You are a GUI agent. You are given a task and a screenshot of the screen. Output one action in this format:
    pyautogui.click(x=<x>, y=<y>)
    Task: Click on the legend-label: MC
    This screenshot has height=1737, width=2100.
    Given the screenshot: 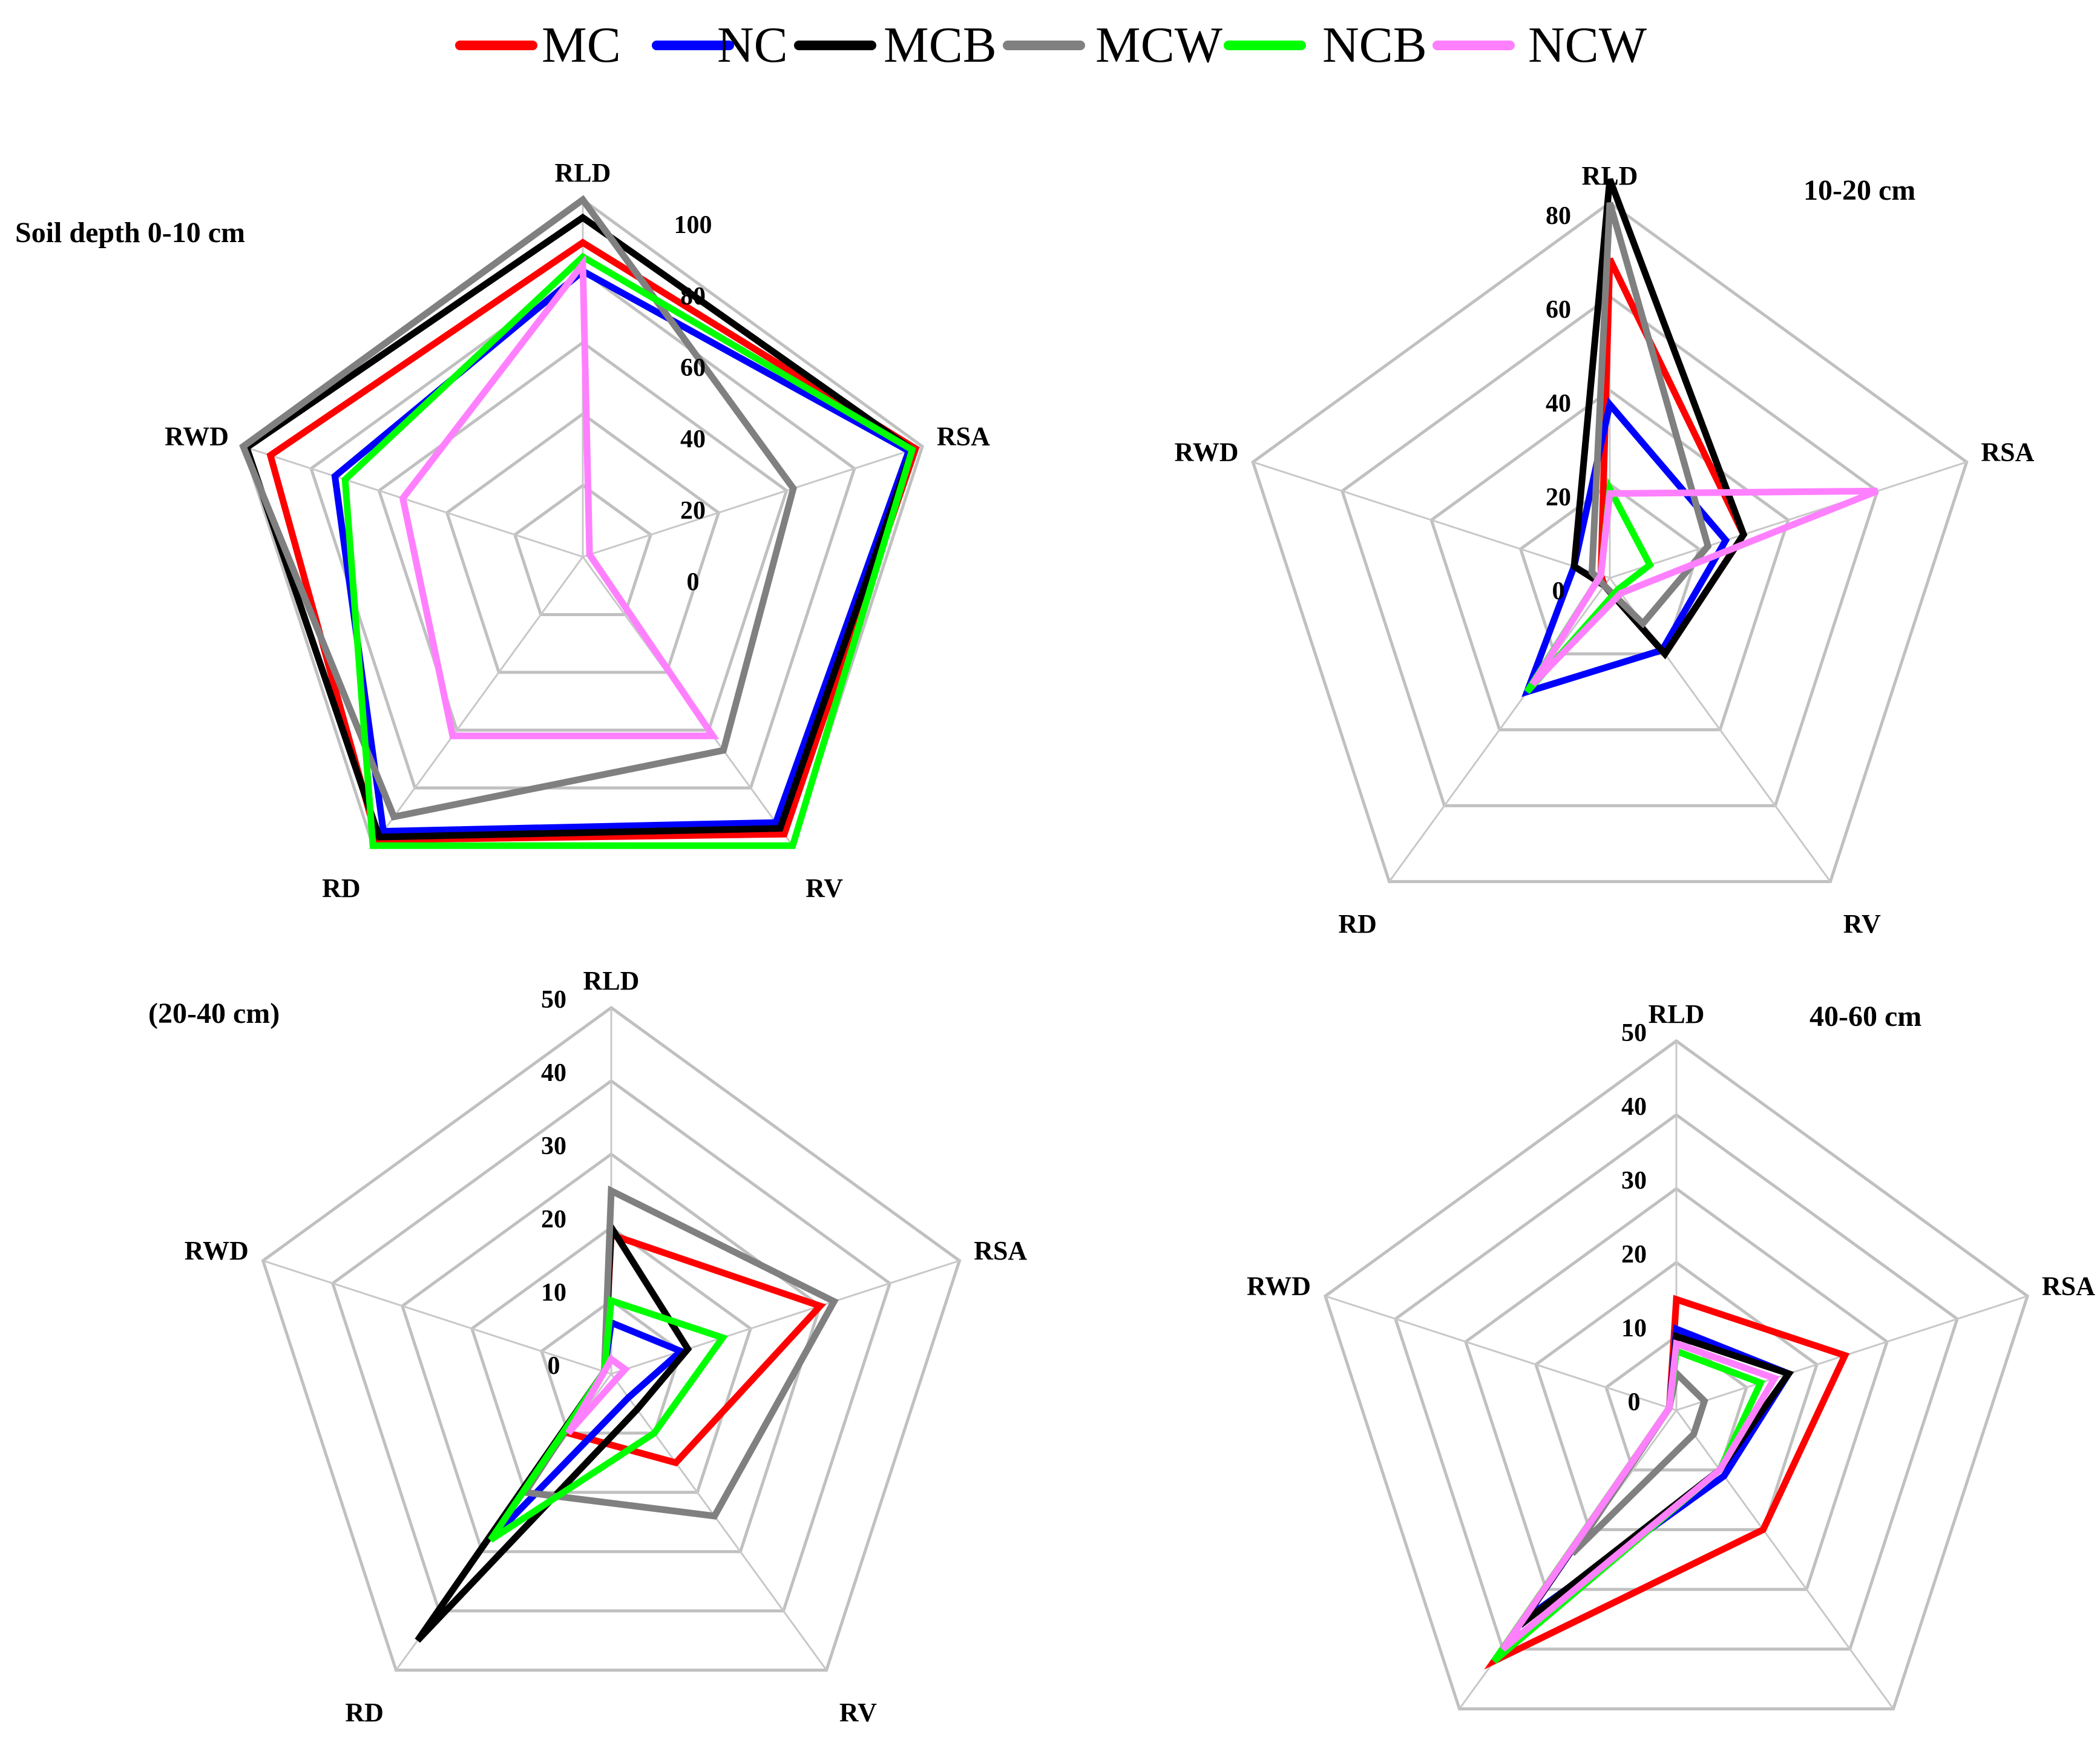 What is the action you would take?
    pyautogui.click(x=581, y=45)
    